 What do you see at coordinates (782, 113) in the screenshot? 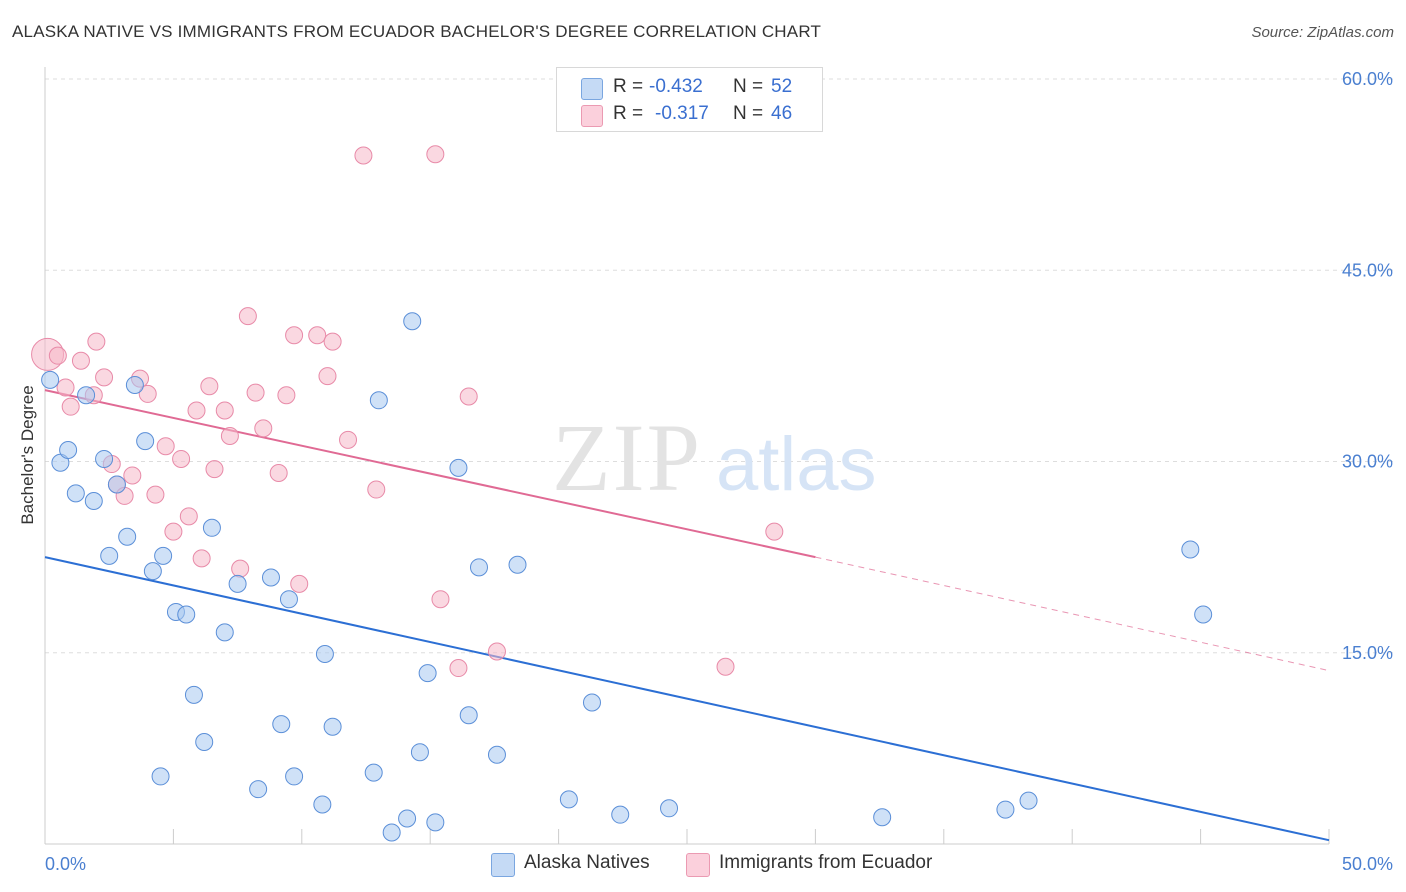
I see `legend-n-value: 46` at bounding box center [782, 113].